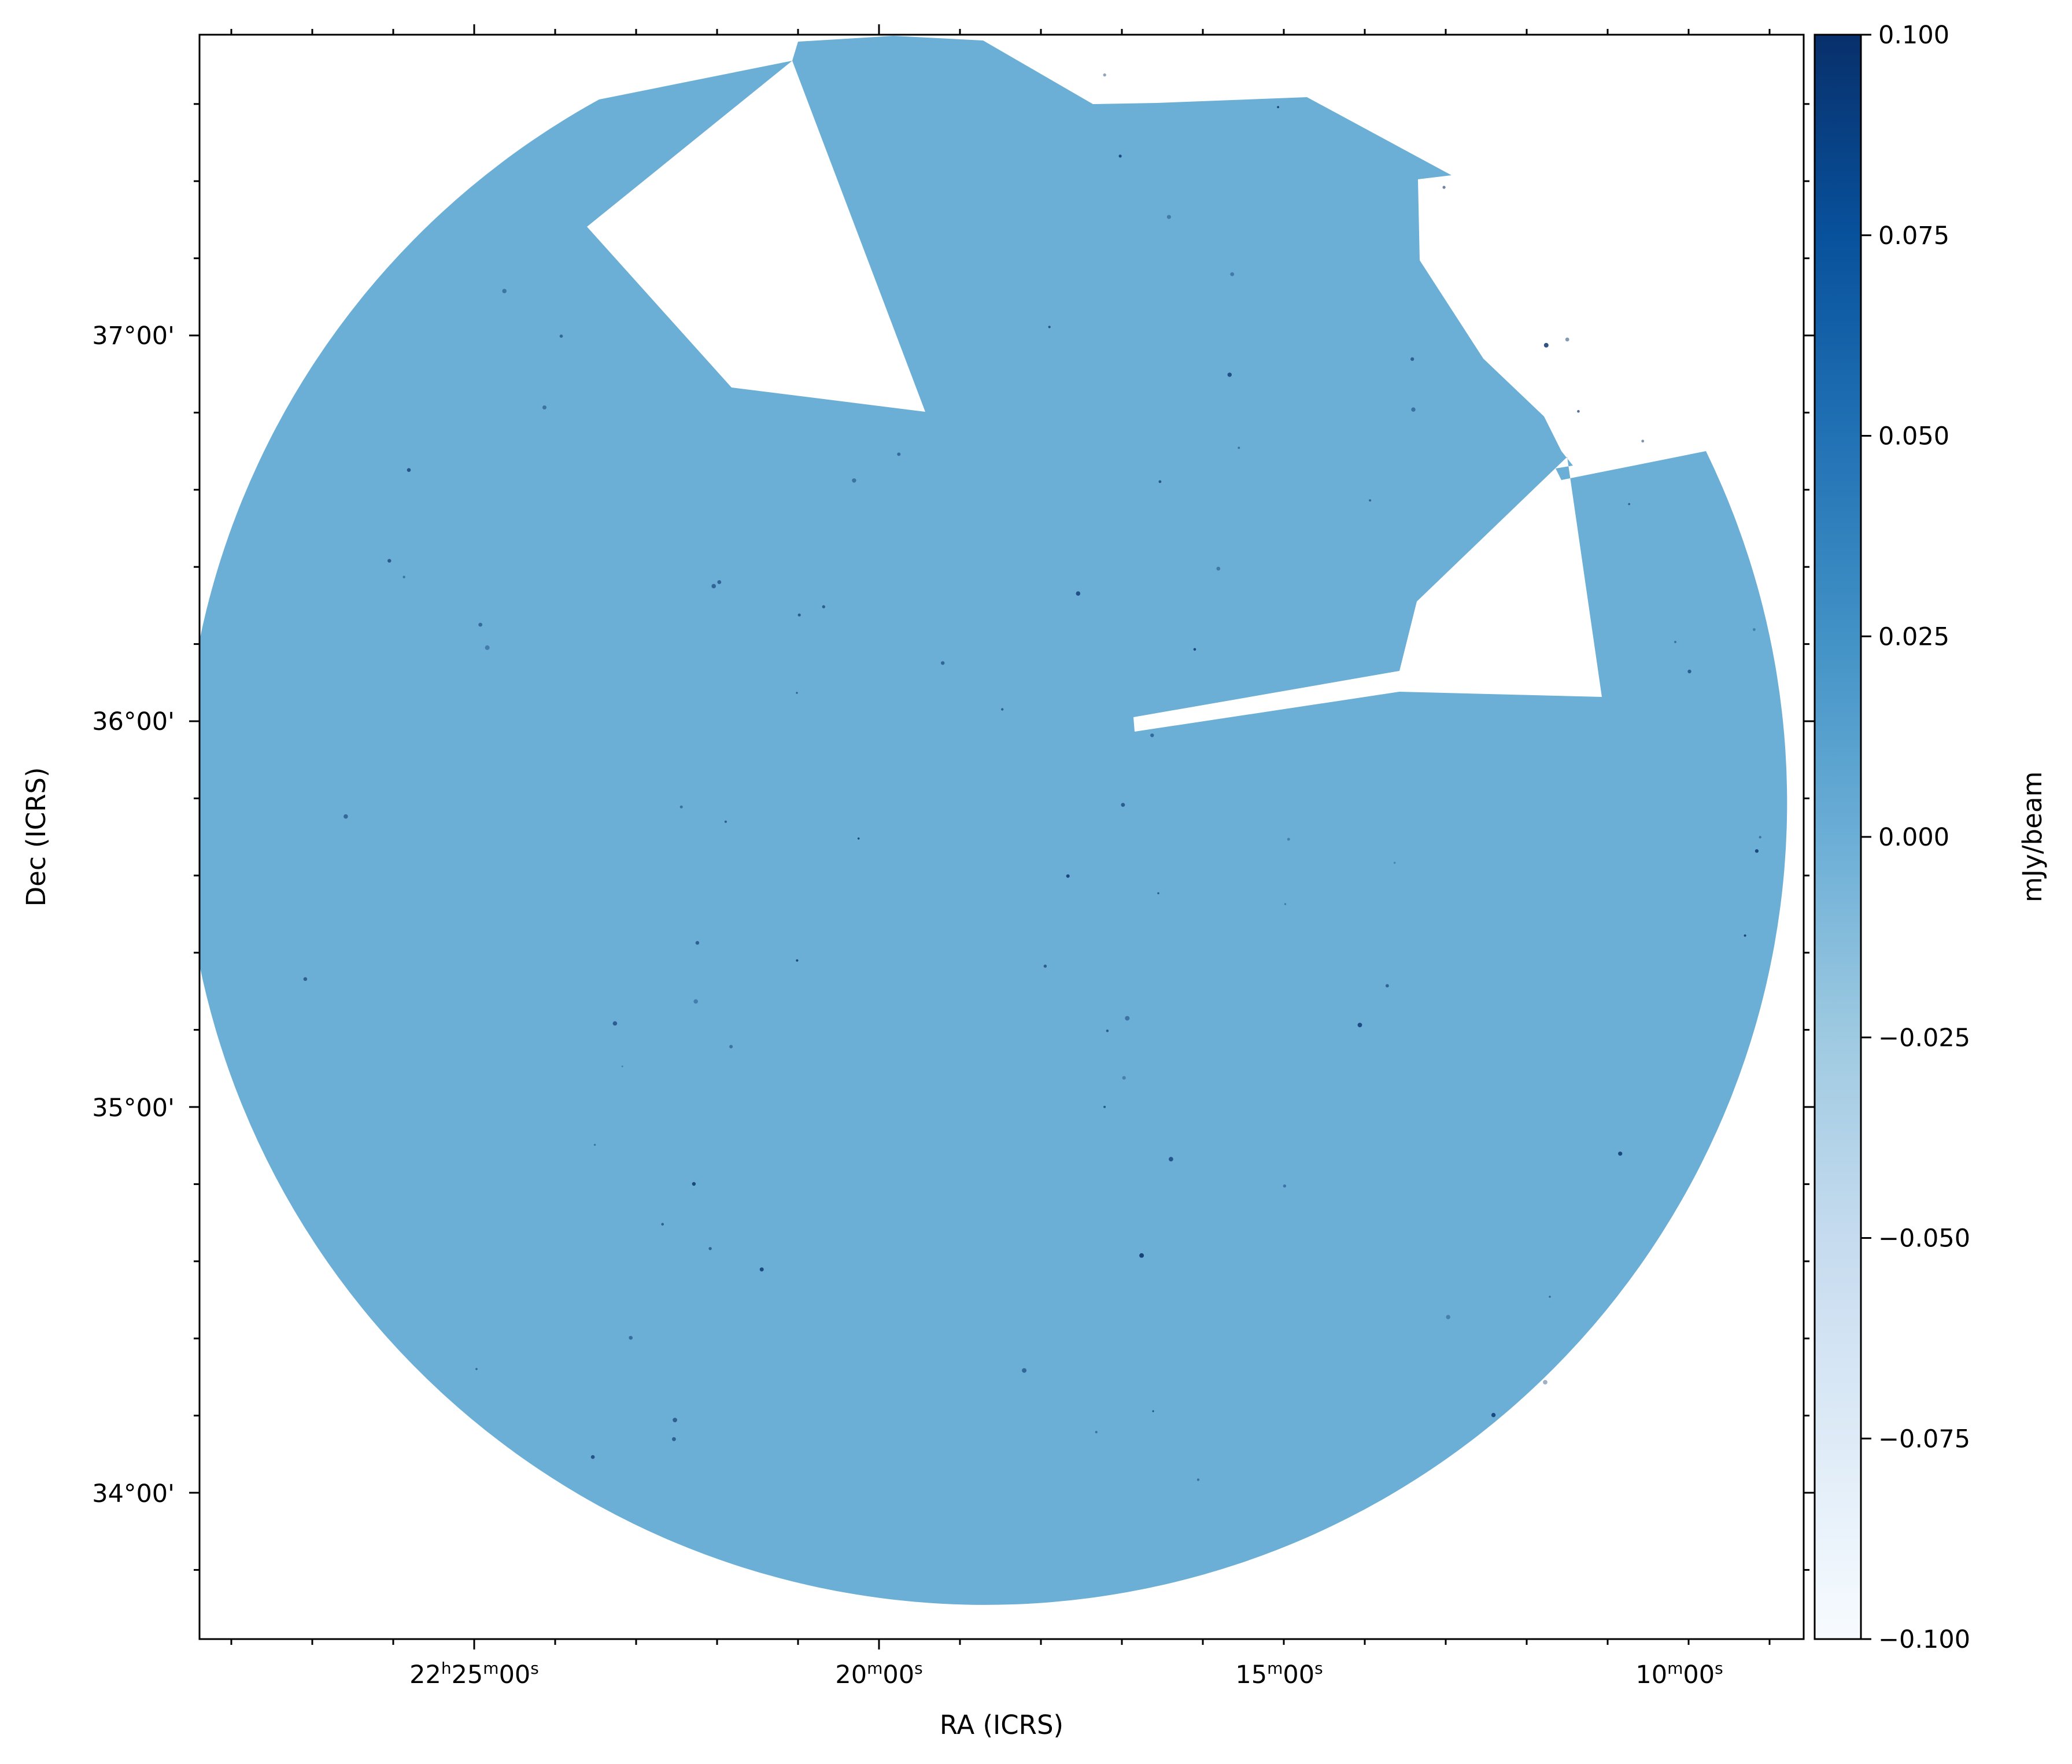 This screenshot has width=2072, height=1764. Describe the element at coordinates (2032, 838) in the screenshot. I see `colorbar-label: mJy/beam` at that location.